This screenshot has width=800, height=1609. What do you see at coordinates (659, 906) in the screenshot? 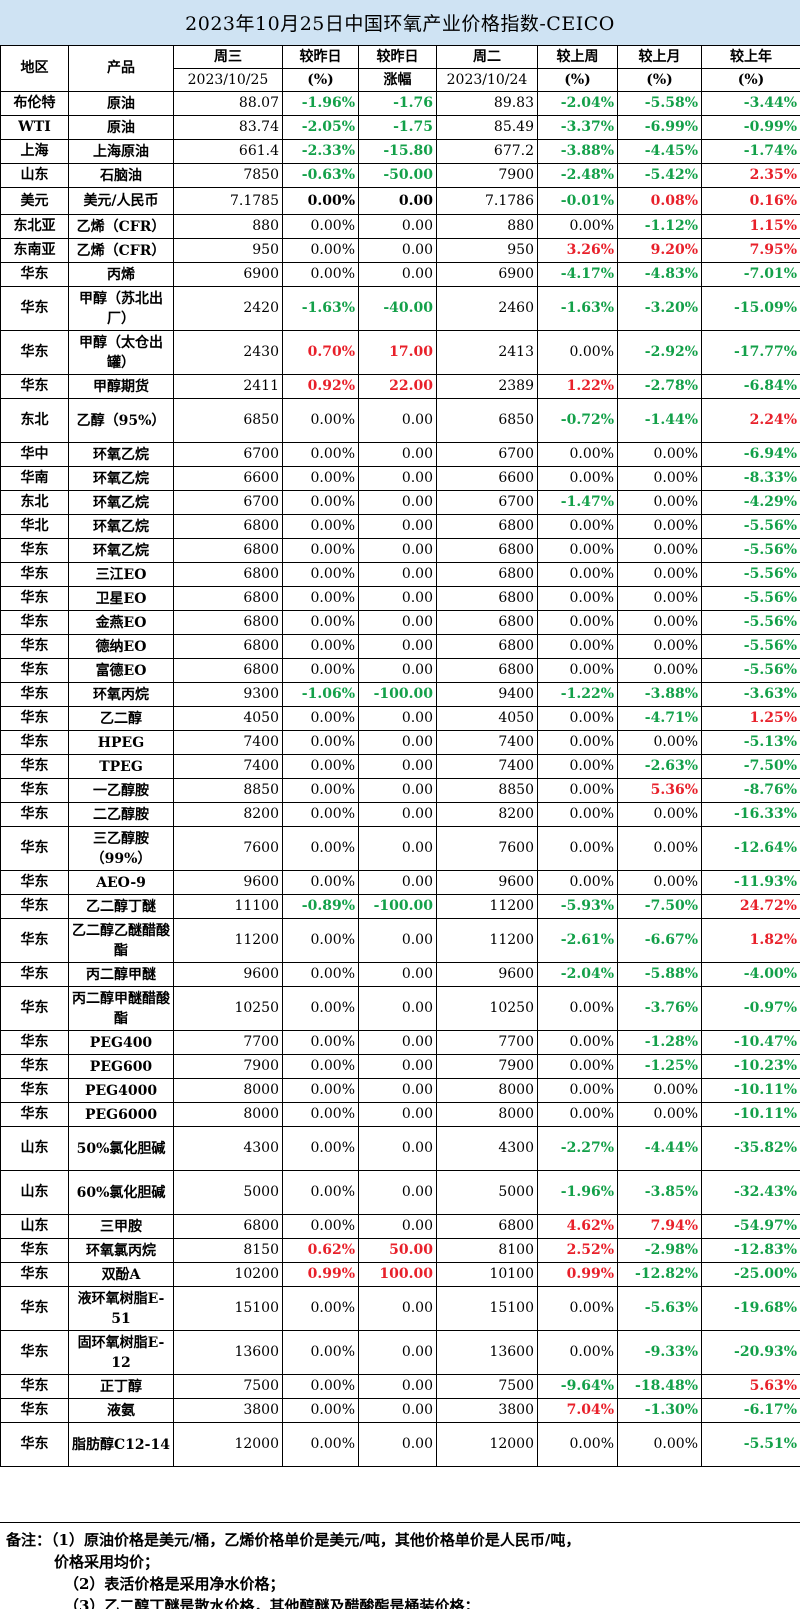
I see `cell-chg-month: -7.50%` at bounding box center [659, 906].